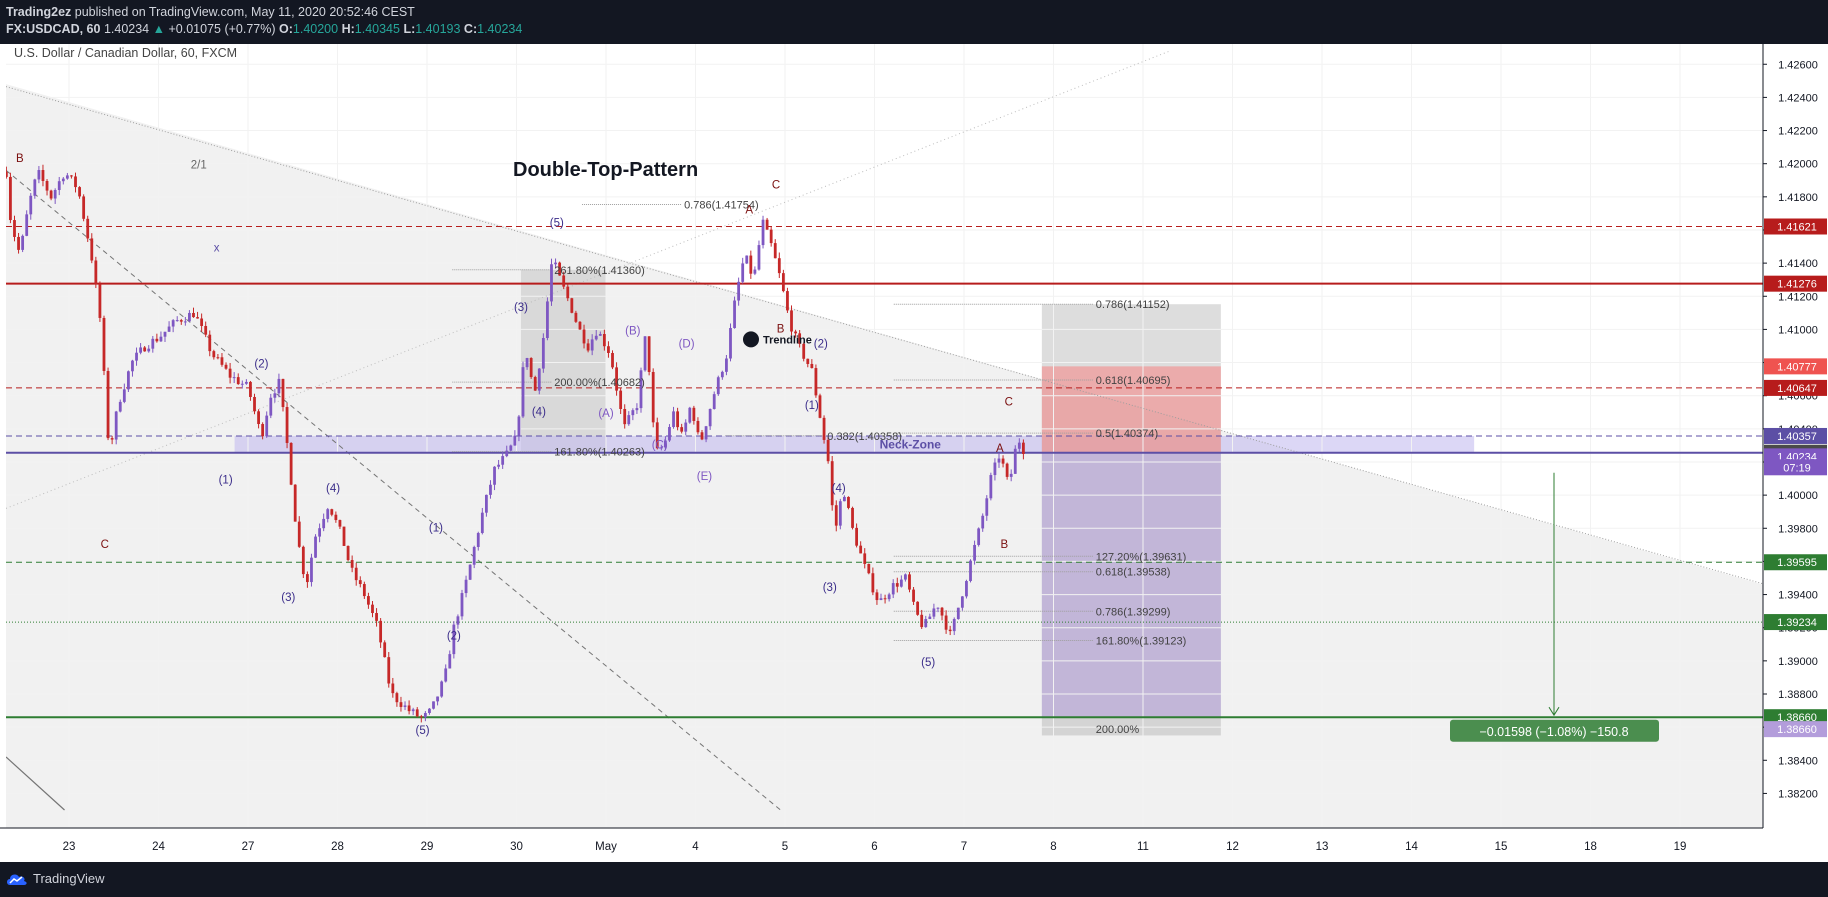  Describe the element at coordinates (409, 29) in the screenshot. I see `low-label: L:` at that location.